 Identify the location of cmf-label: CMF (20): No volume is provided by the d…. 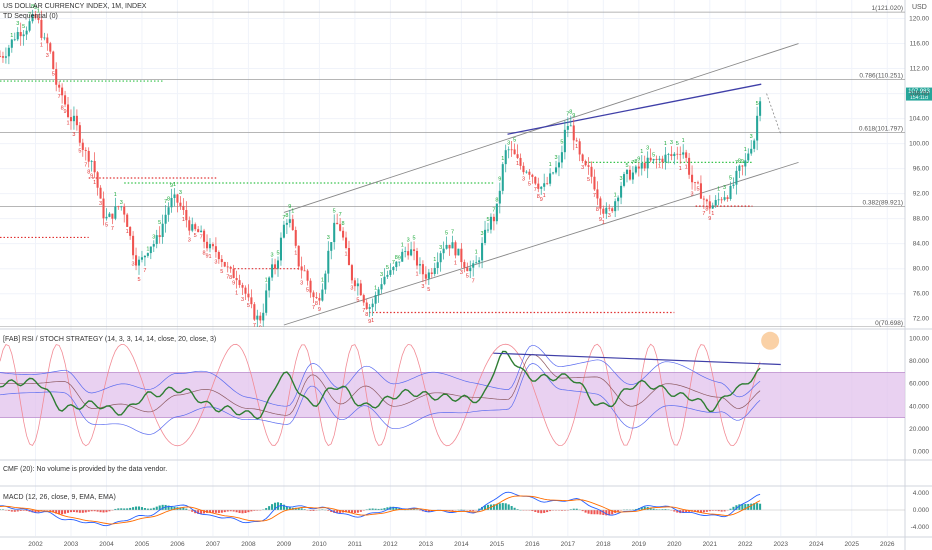
(85, 469).